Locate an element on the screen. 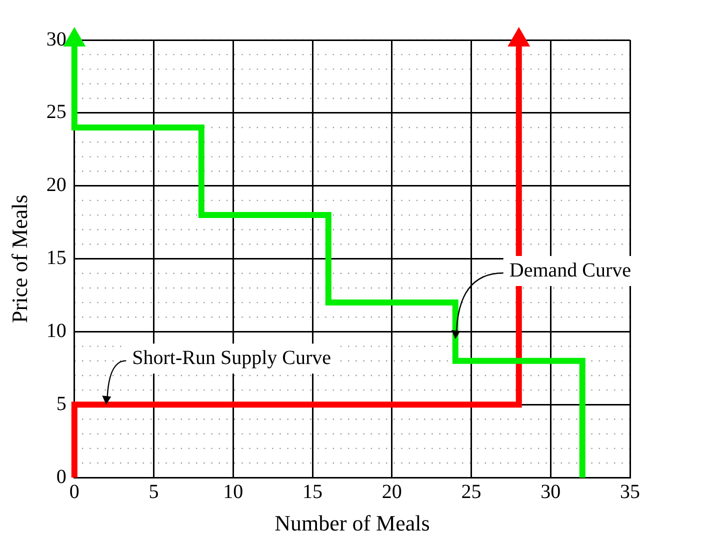 The height and width of the screenshot is (546, 710). x-tick-label: 10 is located at coordinates (233, 491).